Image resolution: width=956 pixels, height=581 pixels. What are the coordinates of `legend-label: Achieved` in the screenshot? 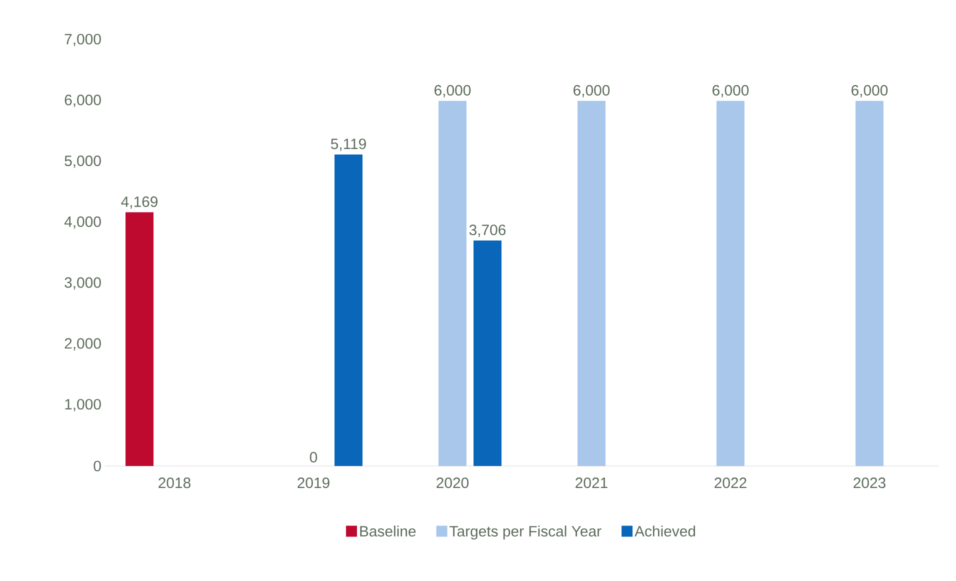 It's located at (665, 531).